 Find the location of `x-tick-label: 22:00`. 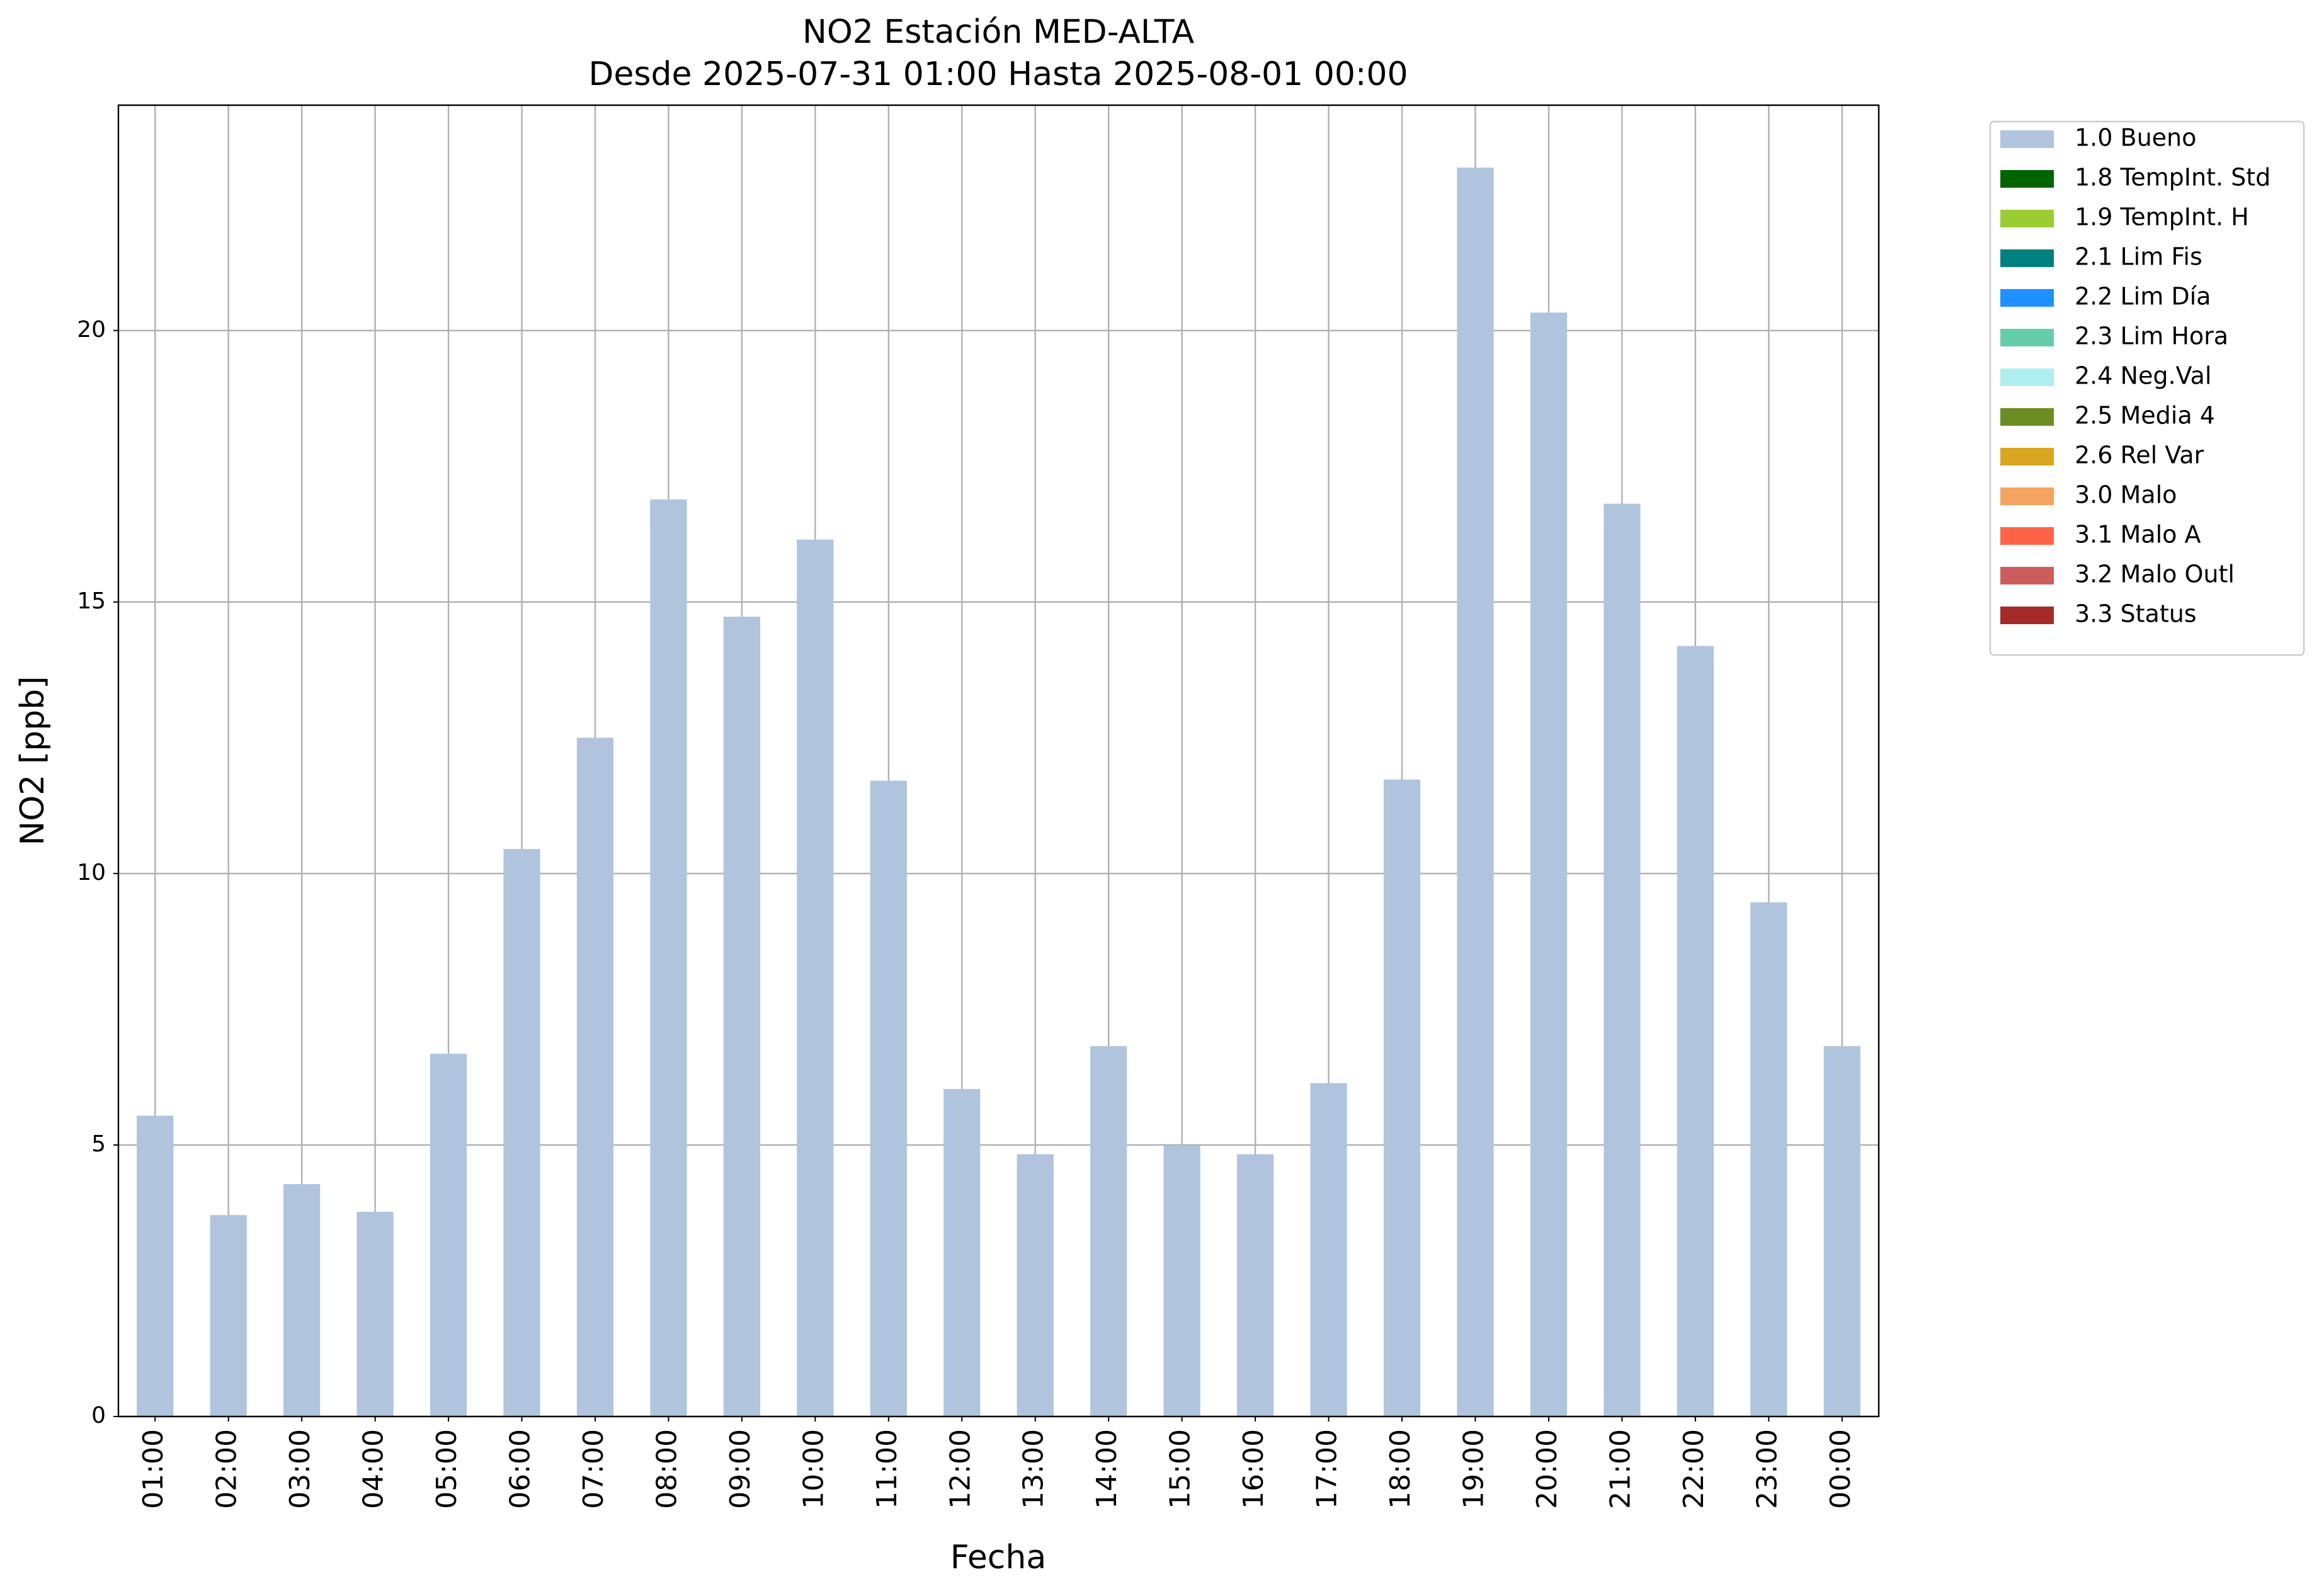

x-tick-label: 22:00 is located at coordinates (1694, 1469).